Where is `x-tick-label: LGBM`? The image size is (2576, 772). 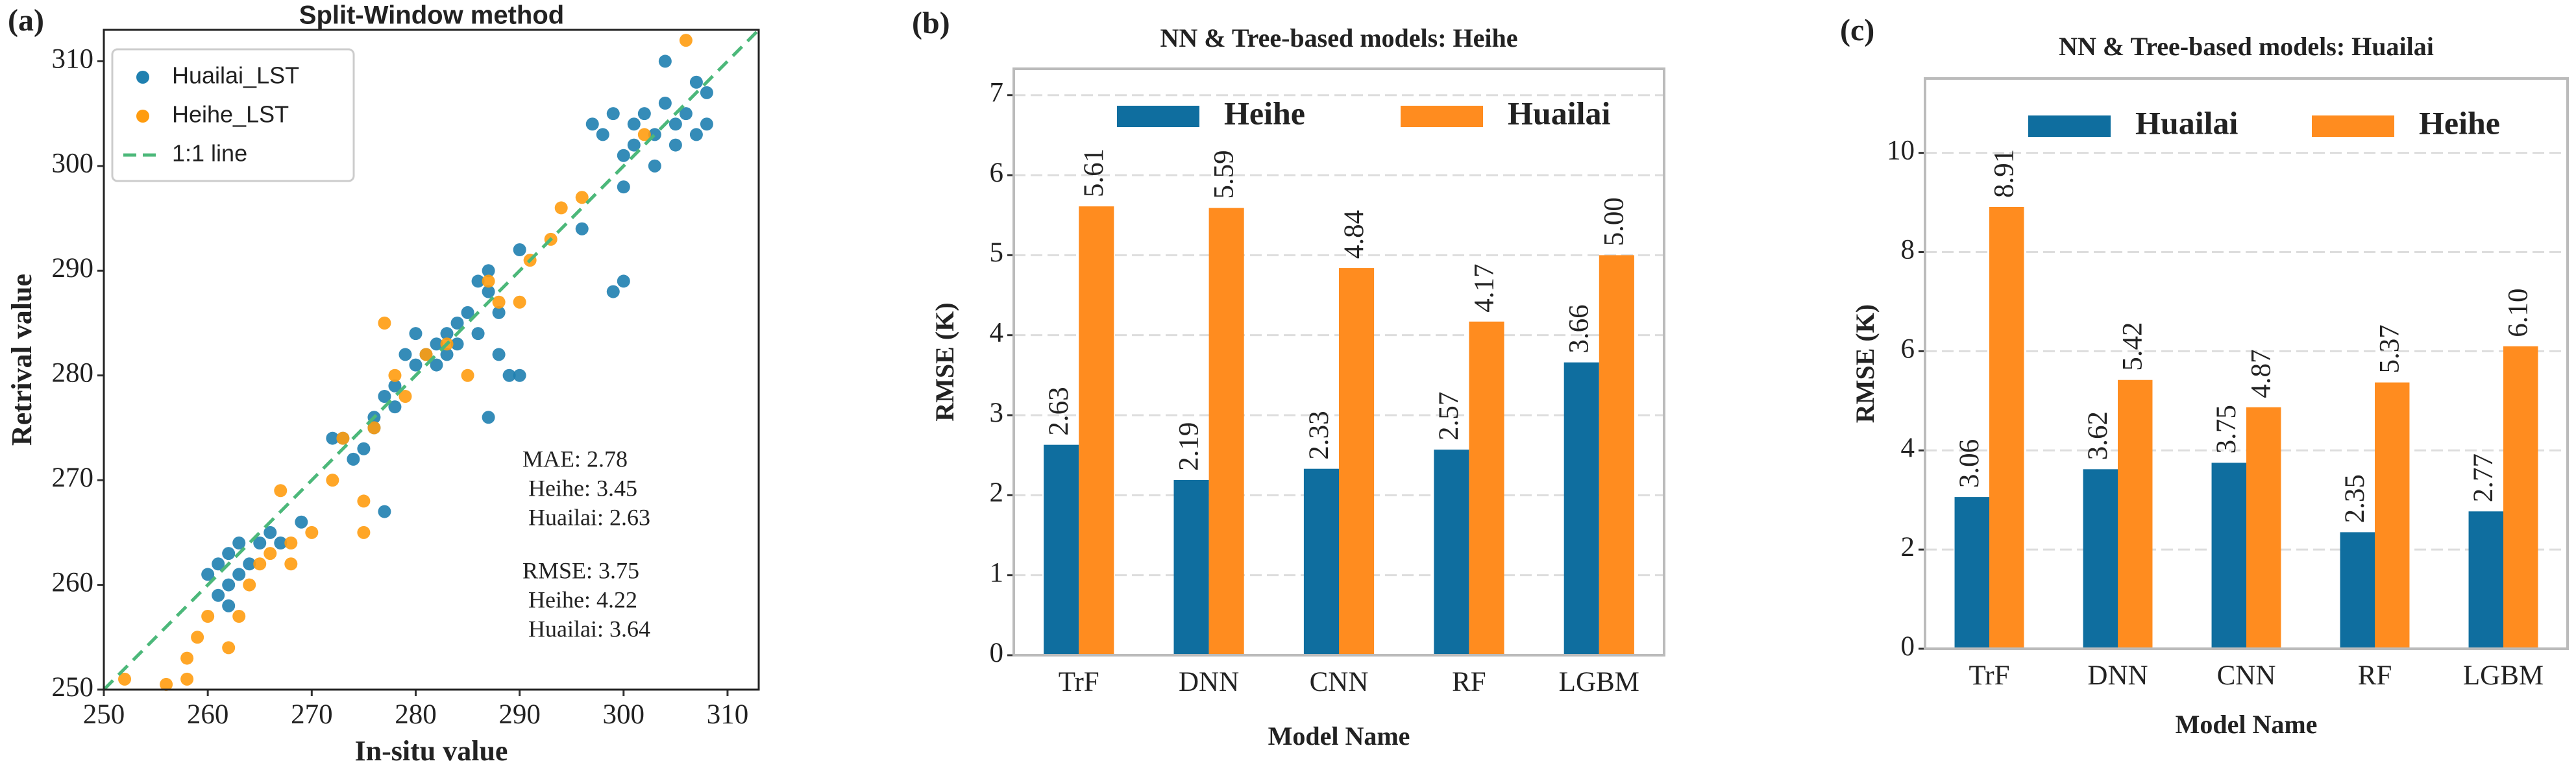
x-tick-label: LGBM is located at coordinates (2503, 675).